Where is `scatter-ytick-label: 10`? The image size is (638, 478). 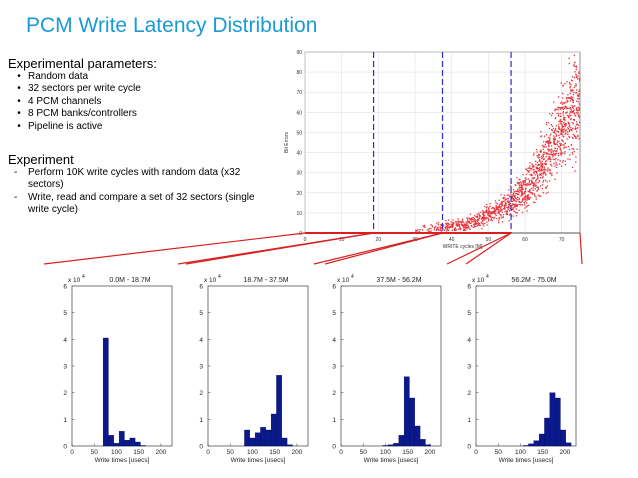
scatter-ytick-label: 10 is located at coordinates (299, 214).